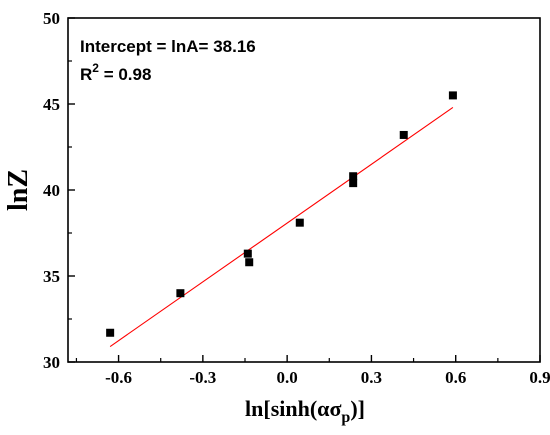 This screenshot has width=550, height=435. I want to click on x-axis-label-main: ln[sinh(ασ, so click(293, 408).